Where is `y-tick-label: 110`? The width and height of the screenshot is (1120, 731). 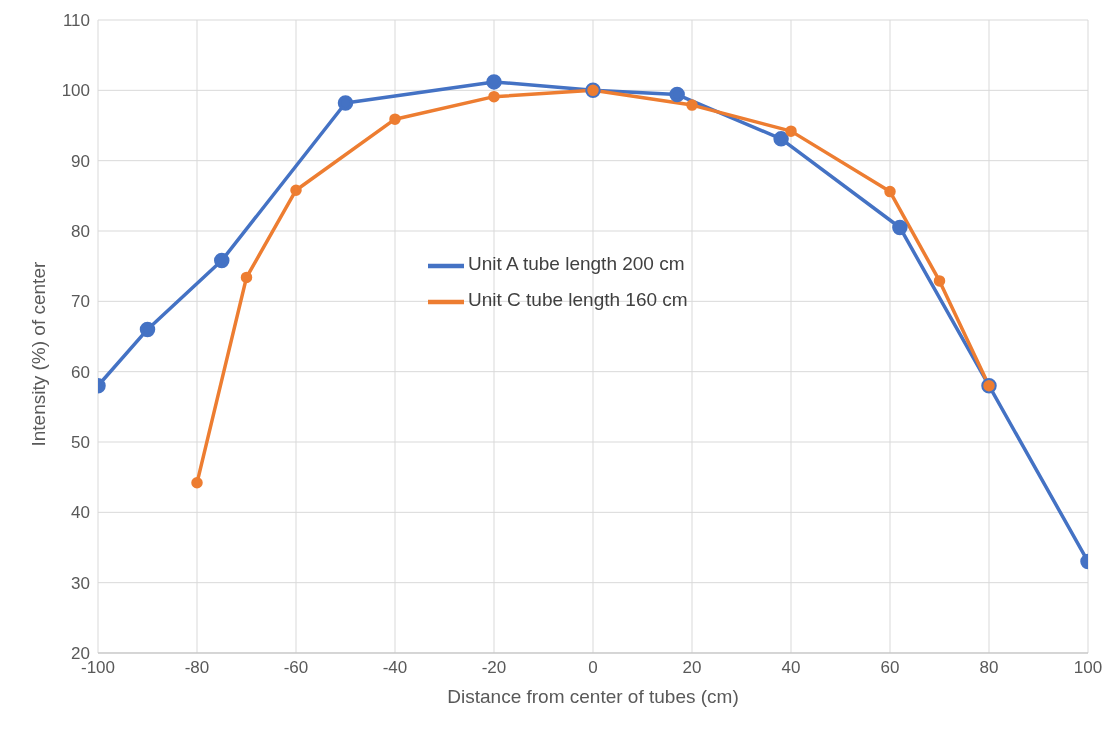 y-tick-label: 110 is located at coordinates (76, 21).